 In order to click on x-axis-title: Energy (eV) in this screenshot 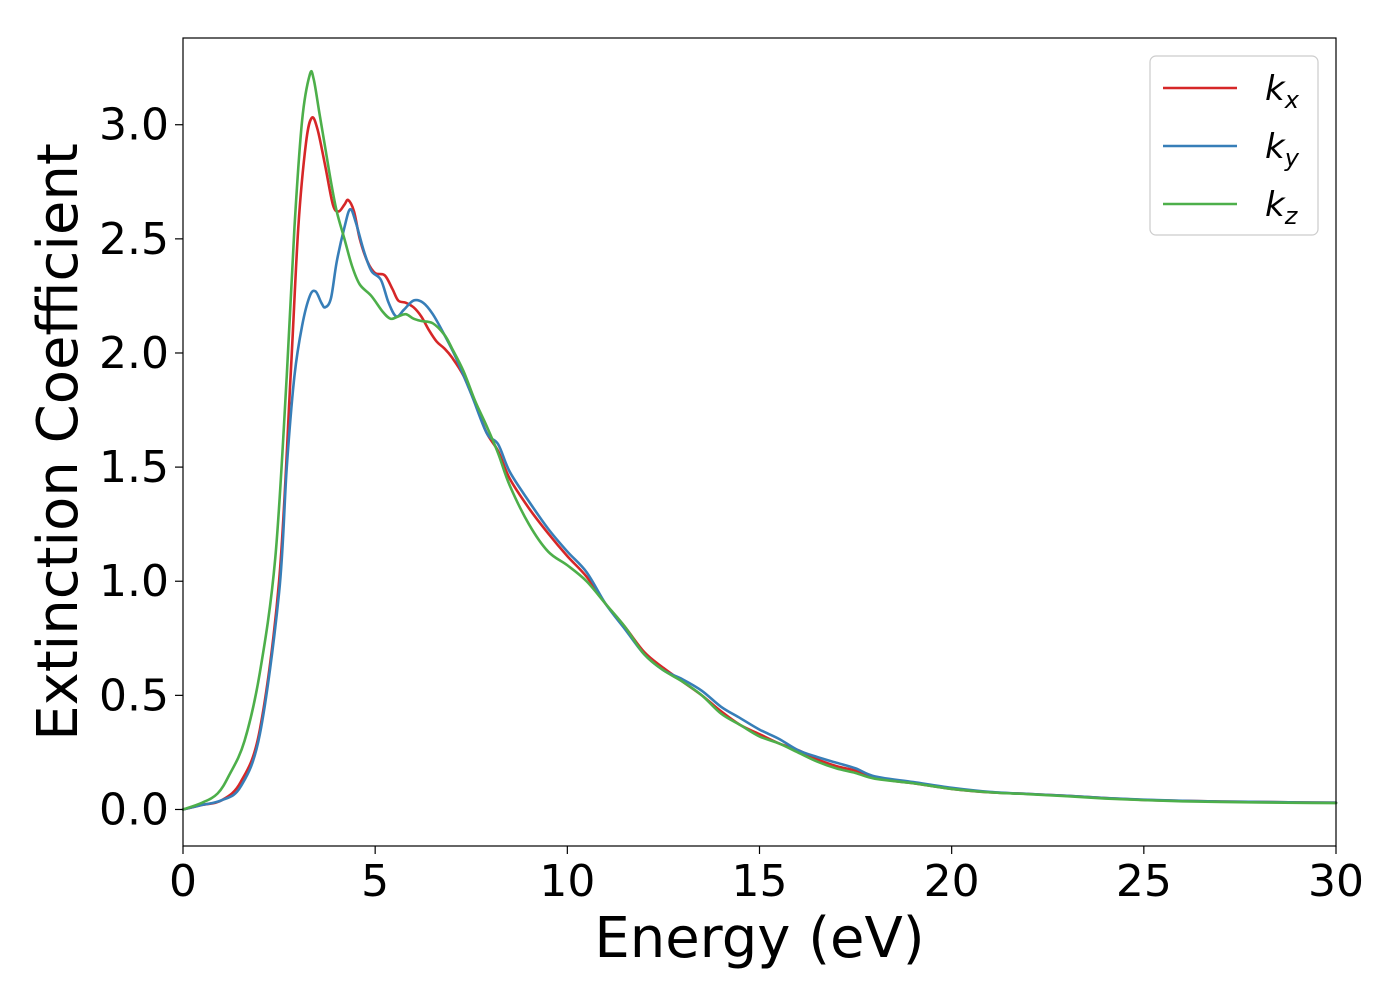, I will do `click(759, 938)`.